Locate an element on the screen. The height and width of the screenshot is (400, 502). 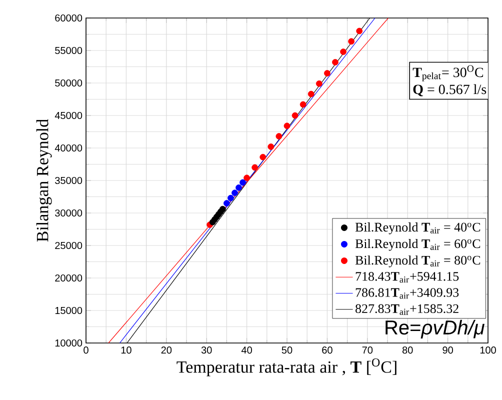
y-tick-label: 55000 is located at coordinates (68, 50).